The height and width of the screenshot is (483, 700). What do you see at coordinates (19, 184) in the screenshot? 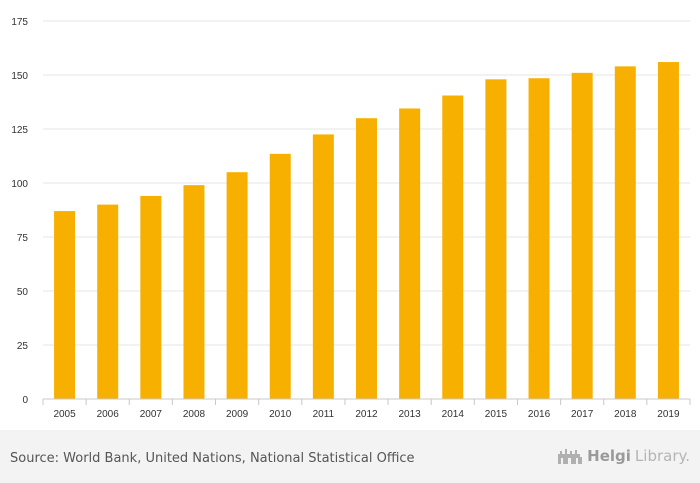
I see `y-tick-label: 100` at bounding box center [19, 184].